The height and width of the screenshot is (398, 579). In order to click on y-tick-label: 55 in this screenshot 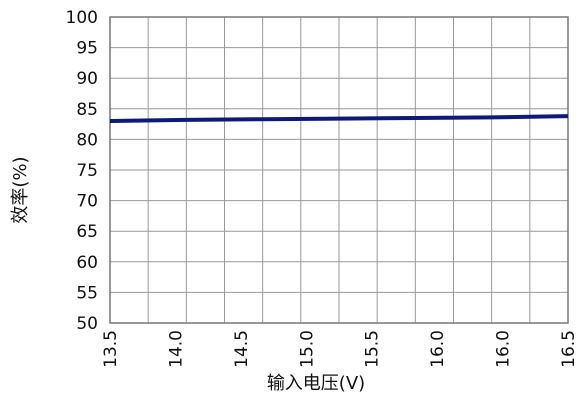, I will do `click(87, 293)`.